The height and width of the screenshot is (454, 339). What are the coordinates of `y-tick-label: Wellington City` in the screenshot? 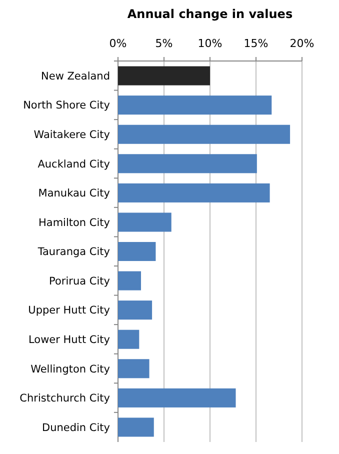 It's located at (70, 369).